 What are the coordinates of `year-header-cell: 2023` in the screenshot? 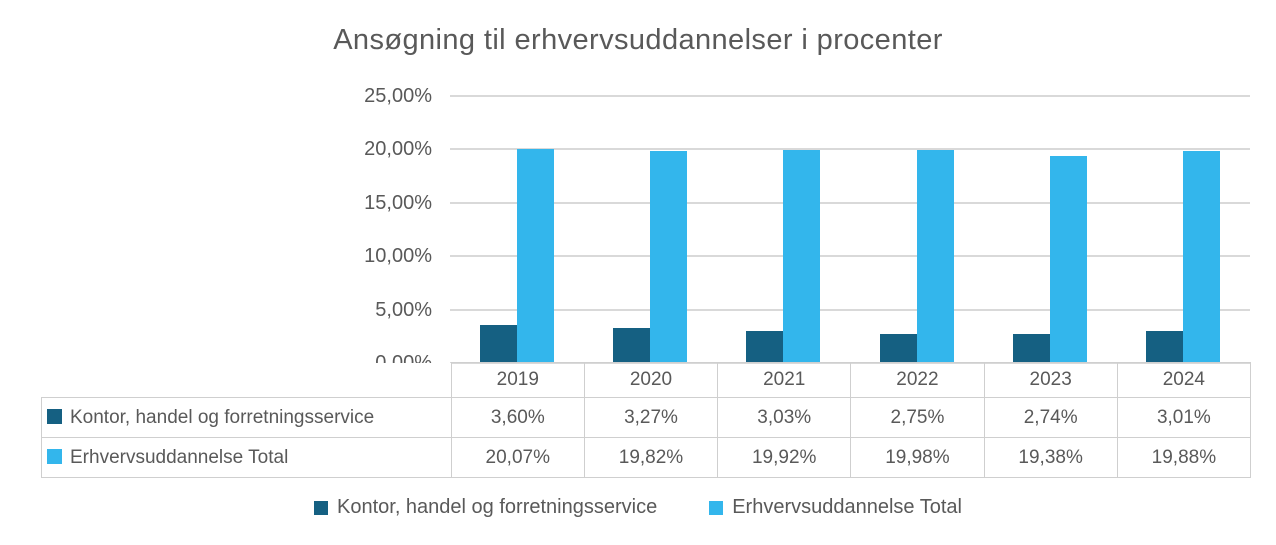 It's located at (1050, 380).